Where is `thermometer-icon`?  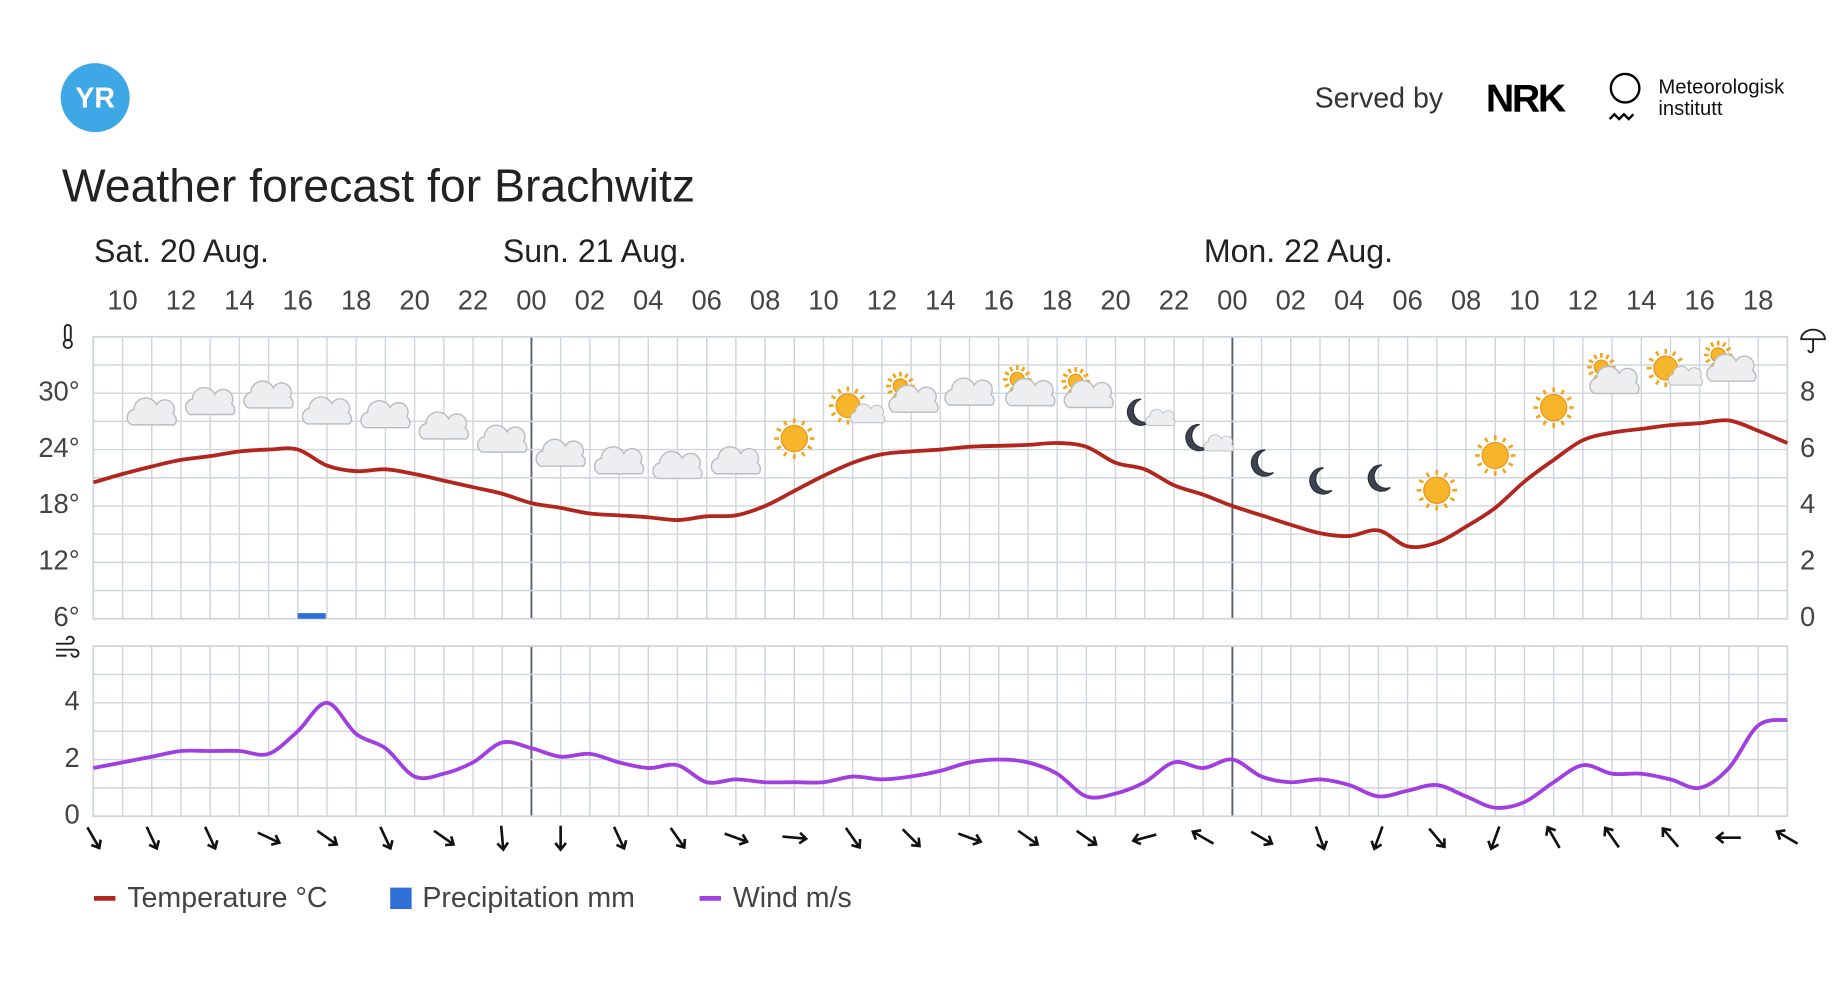
thermometer-icon is located at coordinates (67, 336).